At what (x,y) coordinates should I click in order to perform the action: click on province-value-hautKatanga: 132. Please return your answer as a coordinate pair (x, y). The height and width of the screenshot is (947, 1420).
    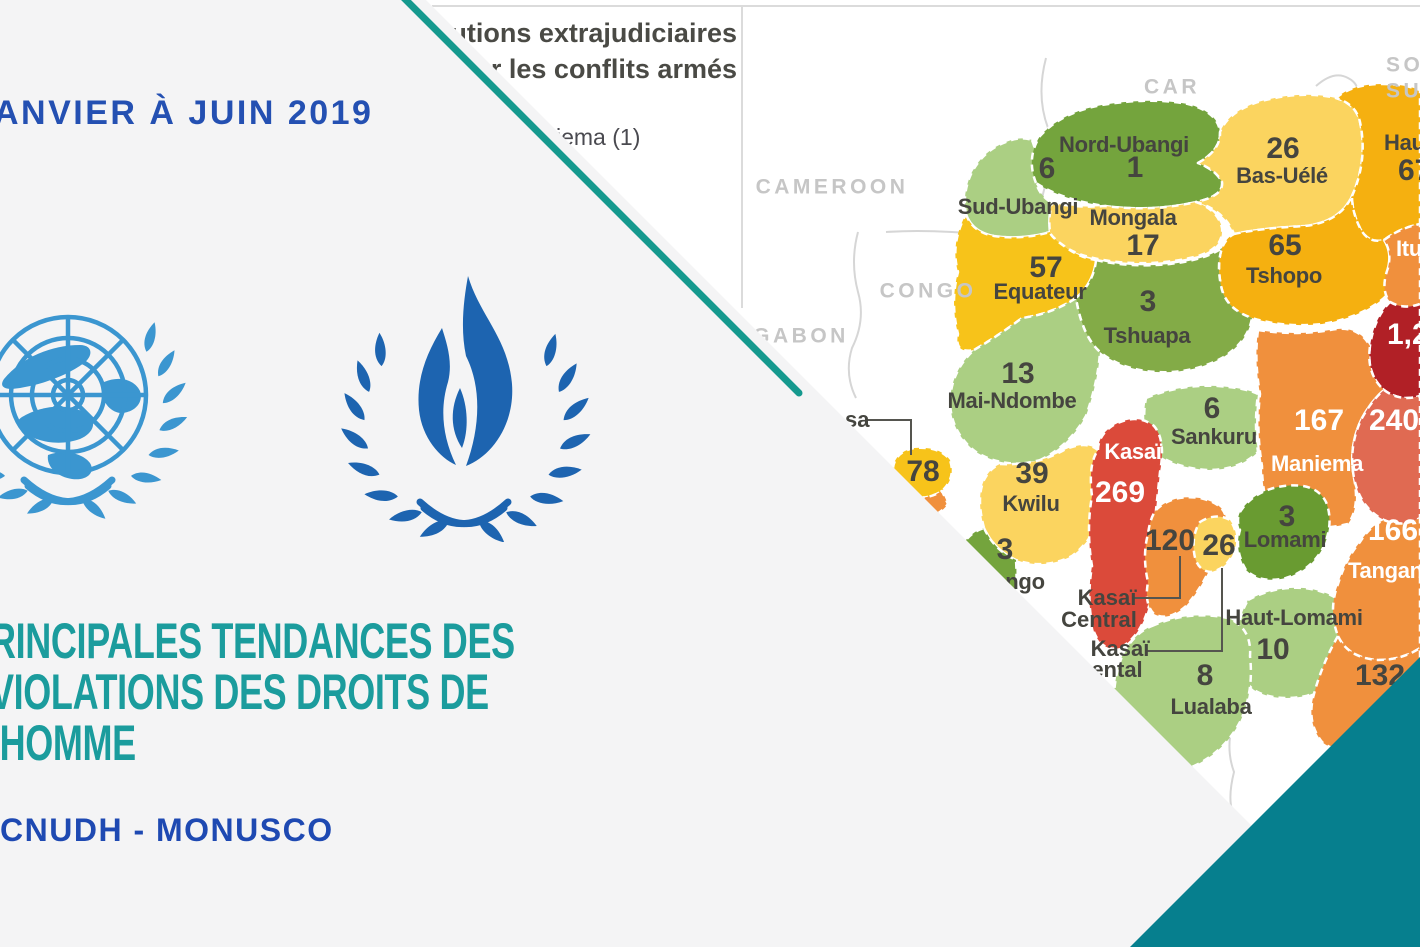
    Looking at the image, I should click on (1380, 675).